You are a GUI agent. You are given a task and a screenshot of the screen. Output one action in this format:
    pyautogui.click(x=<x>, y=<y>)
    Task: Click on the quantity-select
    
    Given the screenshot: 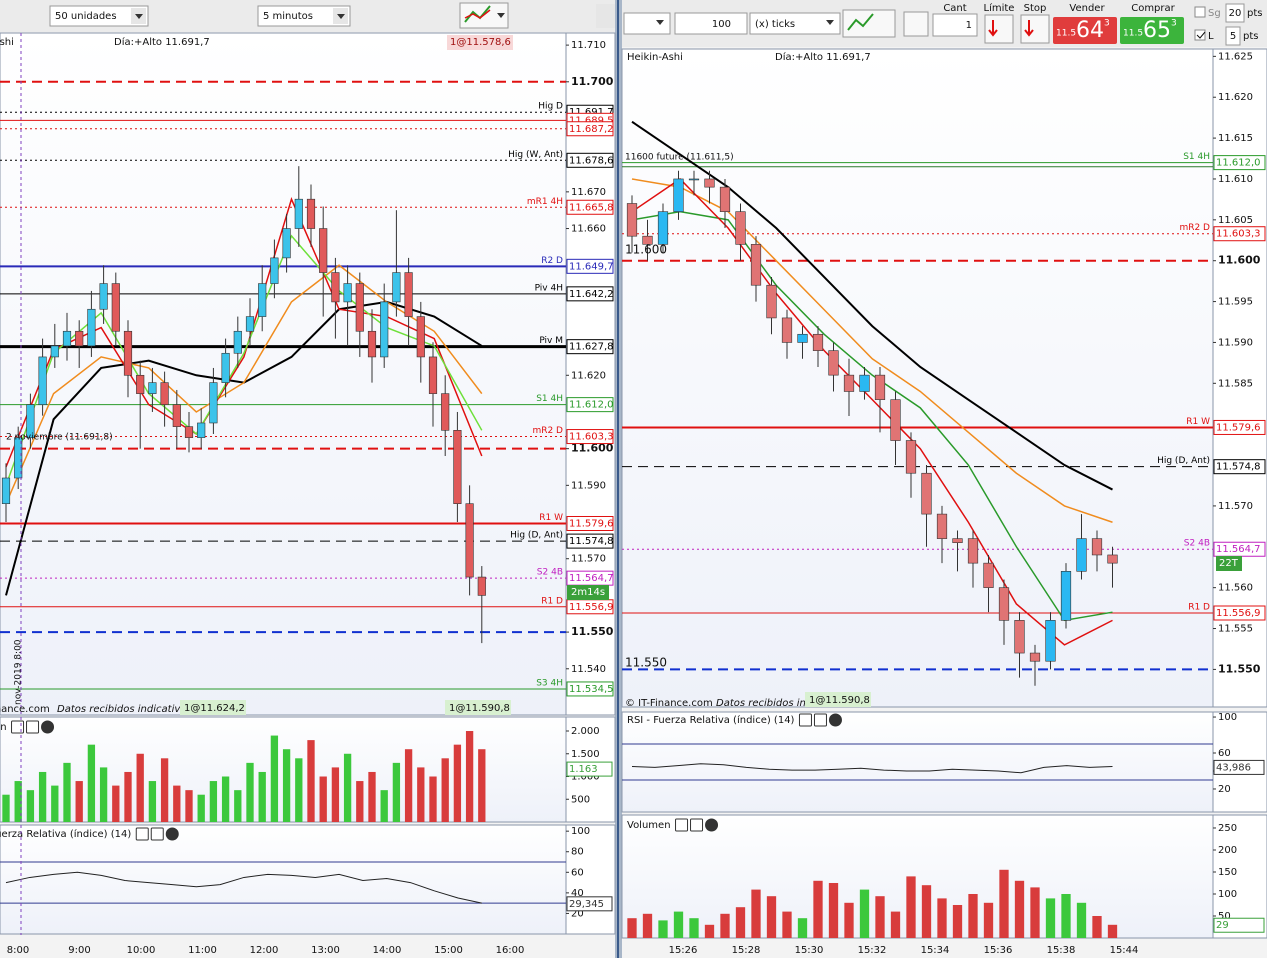 What is the action you would take?
    pyautogui.click(x=99, y=16)
    